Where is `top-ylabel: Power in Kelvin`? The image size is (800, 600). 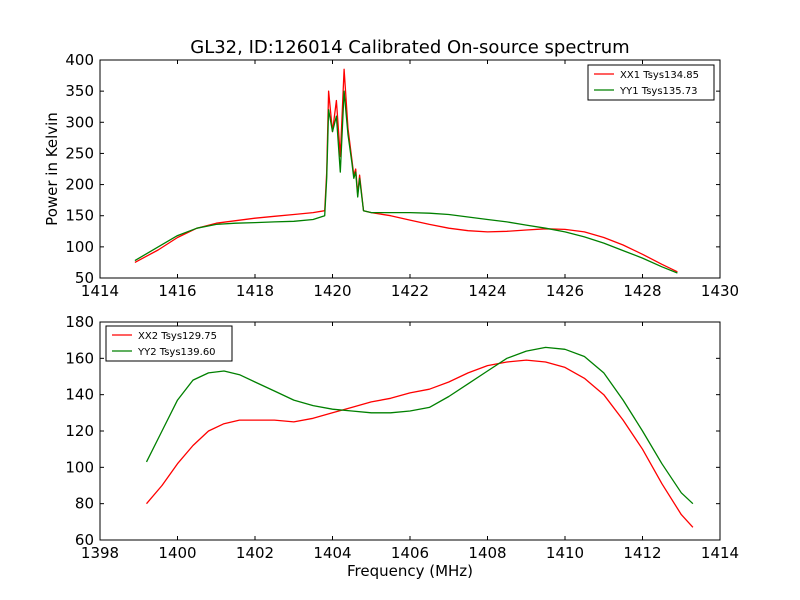
top-ylabel: Power in Kelvin is located at coordinates (52, 169).